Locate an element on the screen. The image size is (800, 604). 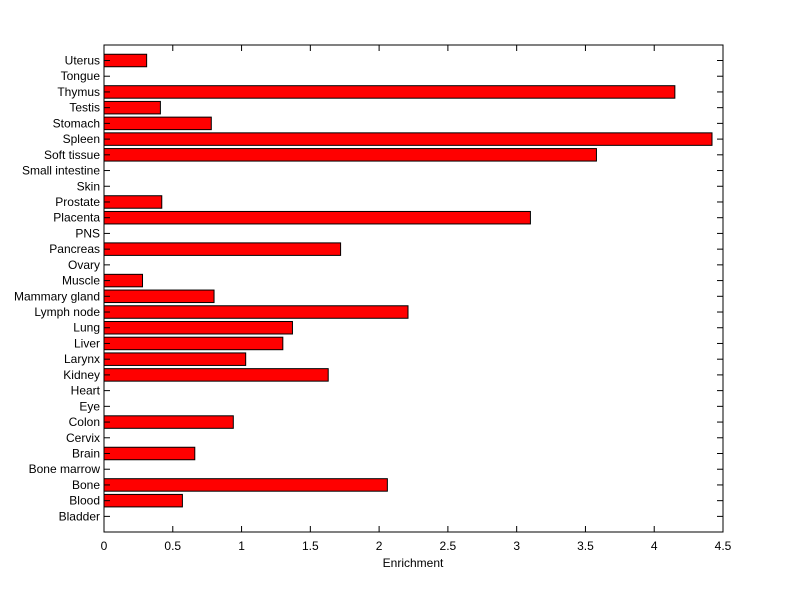
y-tick-label-colon: Colon is located at coordinates (84, 422).